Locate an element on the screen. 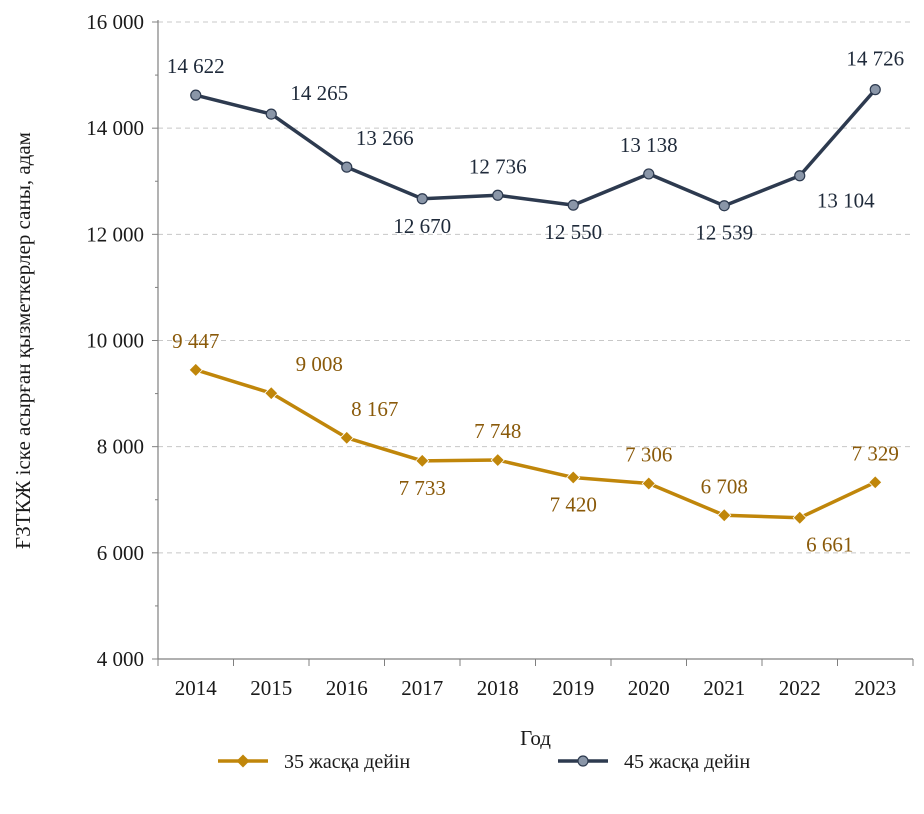 This screenshot has height=814, width=924. data-label: 12 670 is located at coordinates (422, 226).